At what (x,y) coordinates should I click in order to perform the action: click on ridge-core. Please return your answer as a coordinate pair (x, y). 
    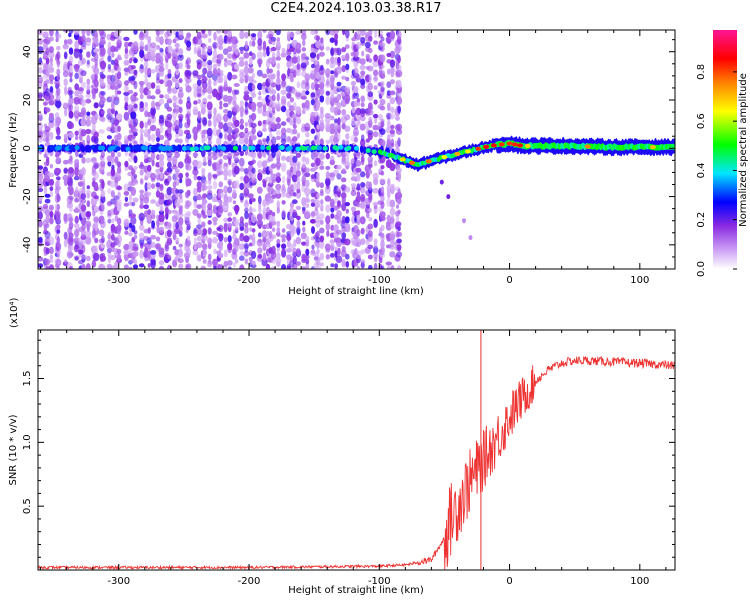
    Looking at the image, I should click on (118, 149).